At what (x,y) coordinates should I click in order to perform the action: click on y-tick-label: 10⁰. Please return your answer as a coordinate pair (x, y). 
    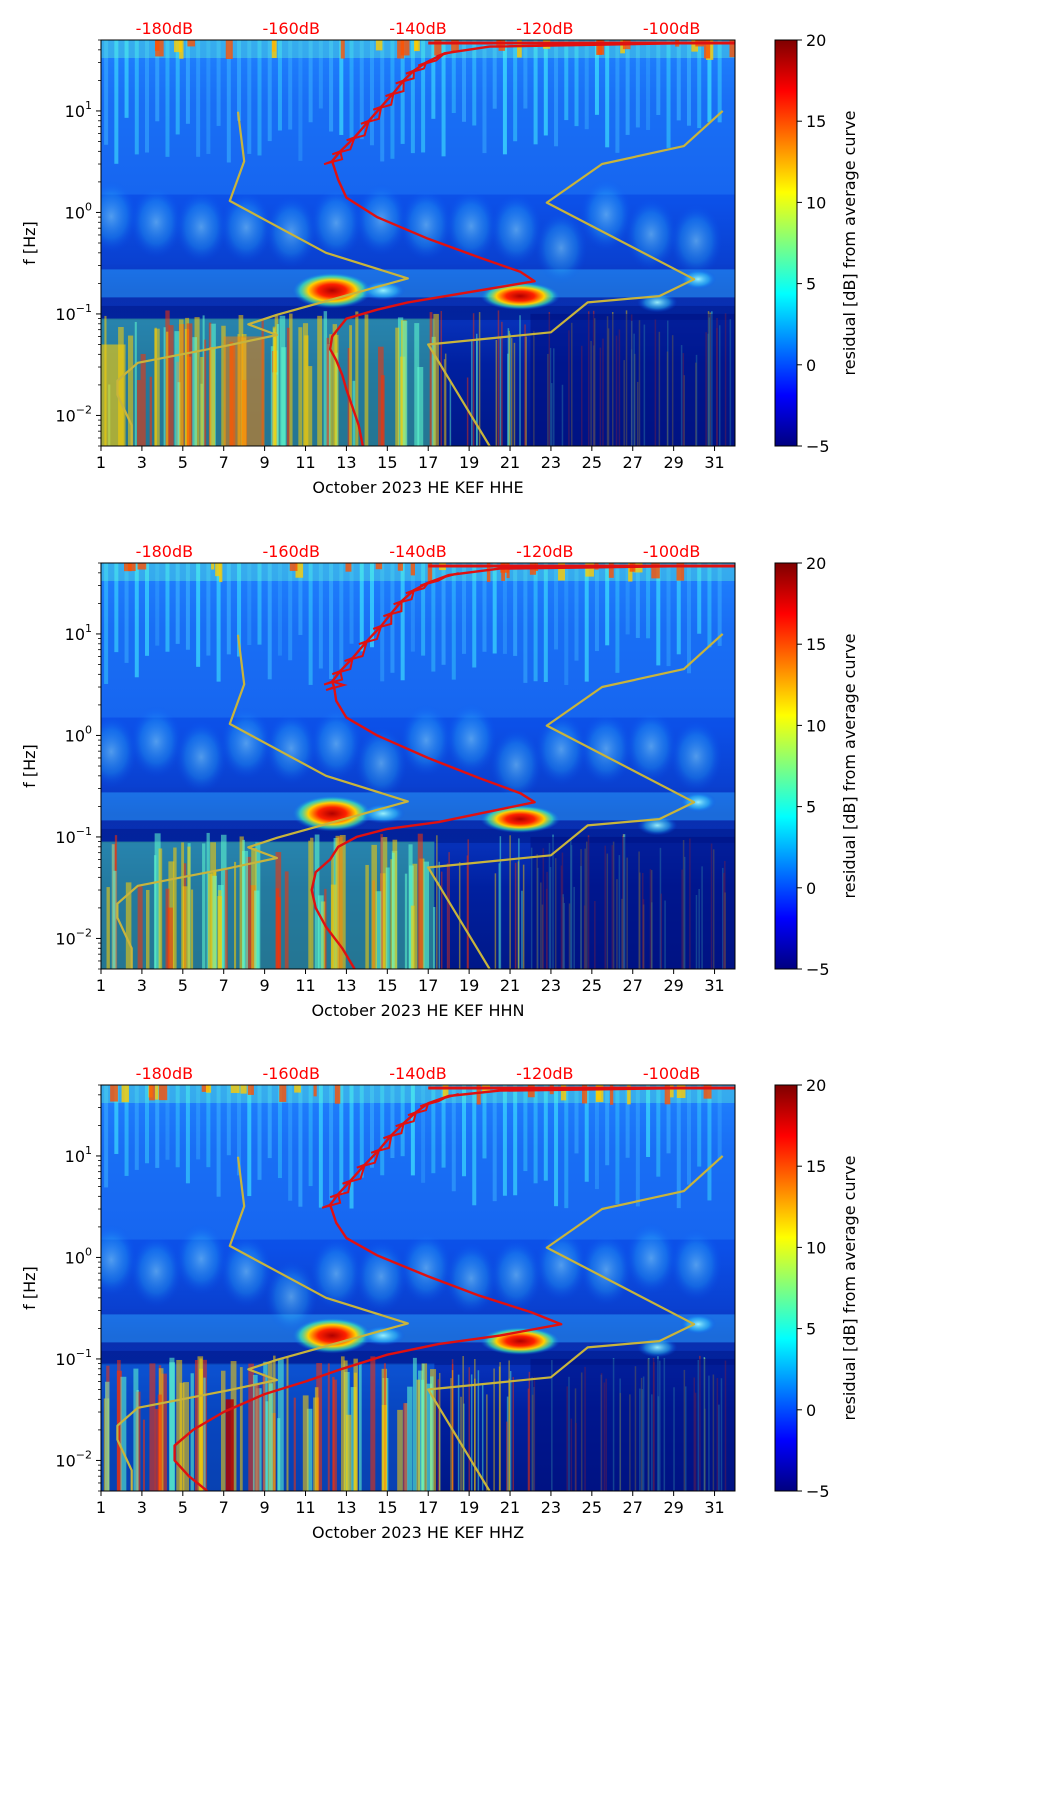
    Looking at the image, I should click on (78, 734).